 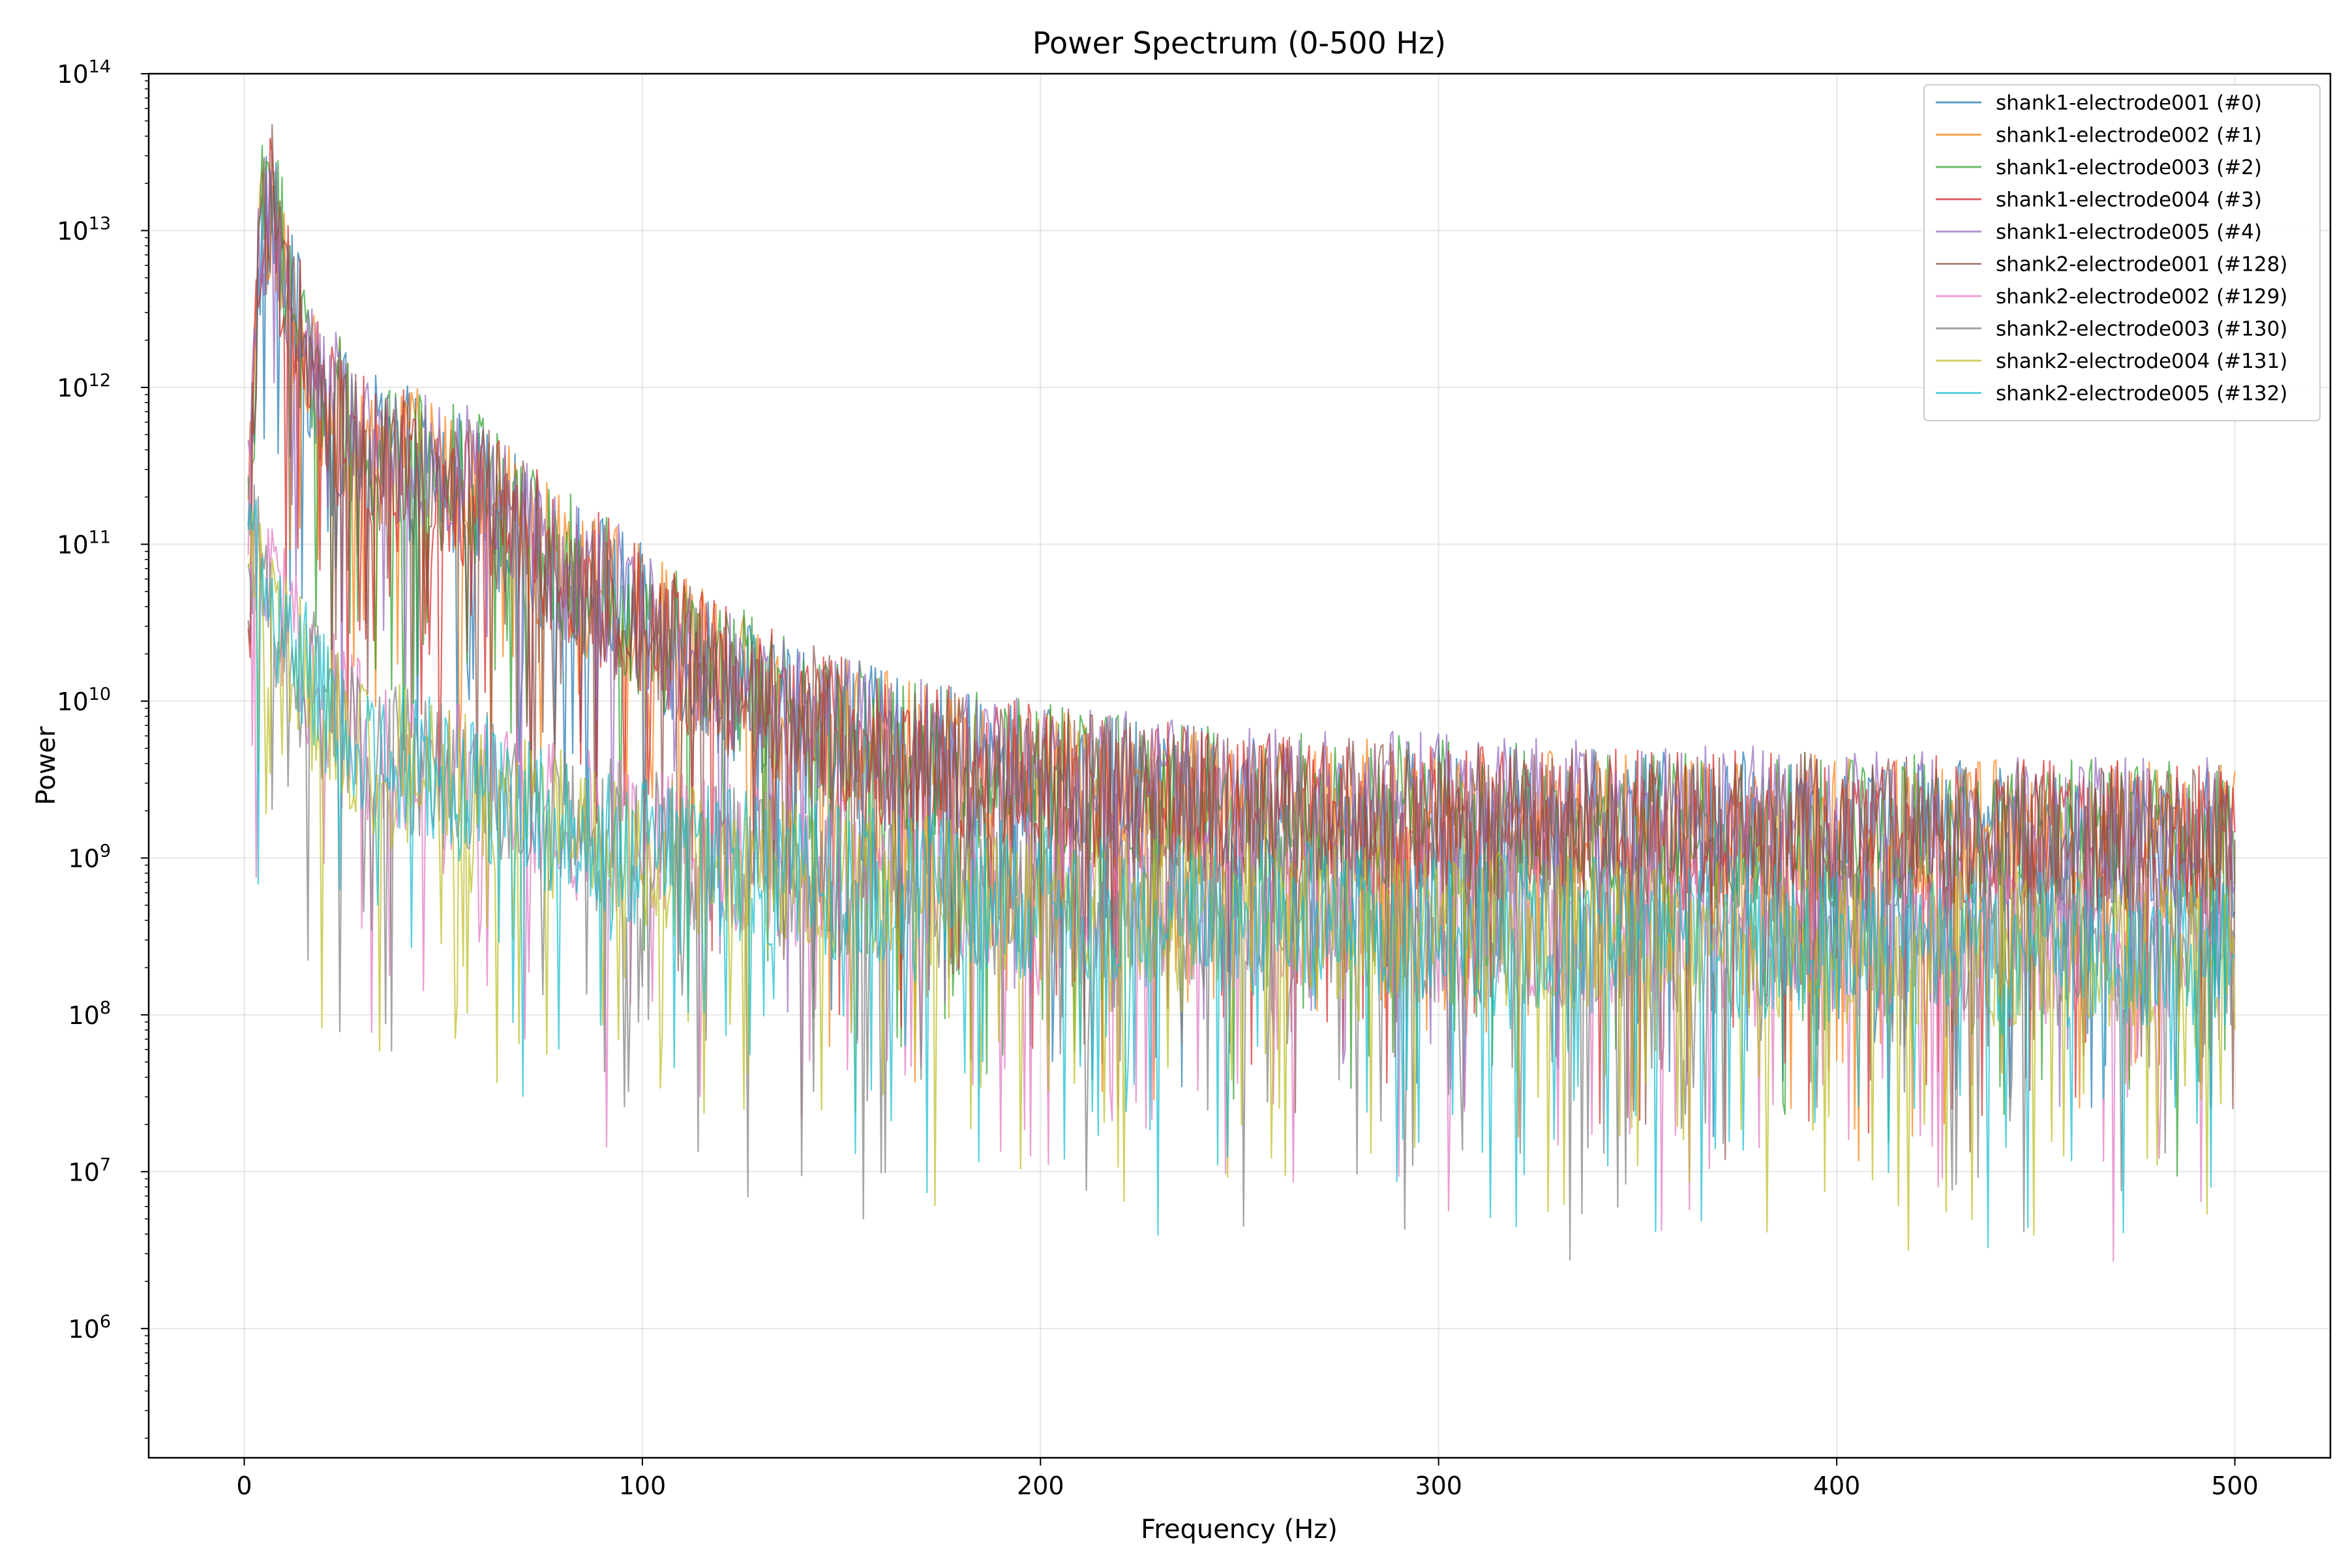 What do you see at coordinates (105, 851) in the screenshot?
I see `y-tick-exponent: 9` at bounding box center [105, 851].